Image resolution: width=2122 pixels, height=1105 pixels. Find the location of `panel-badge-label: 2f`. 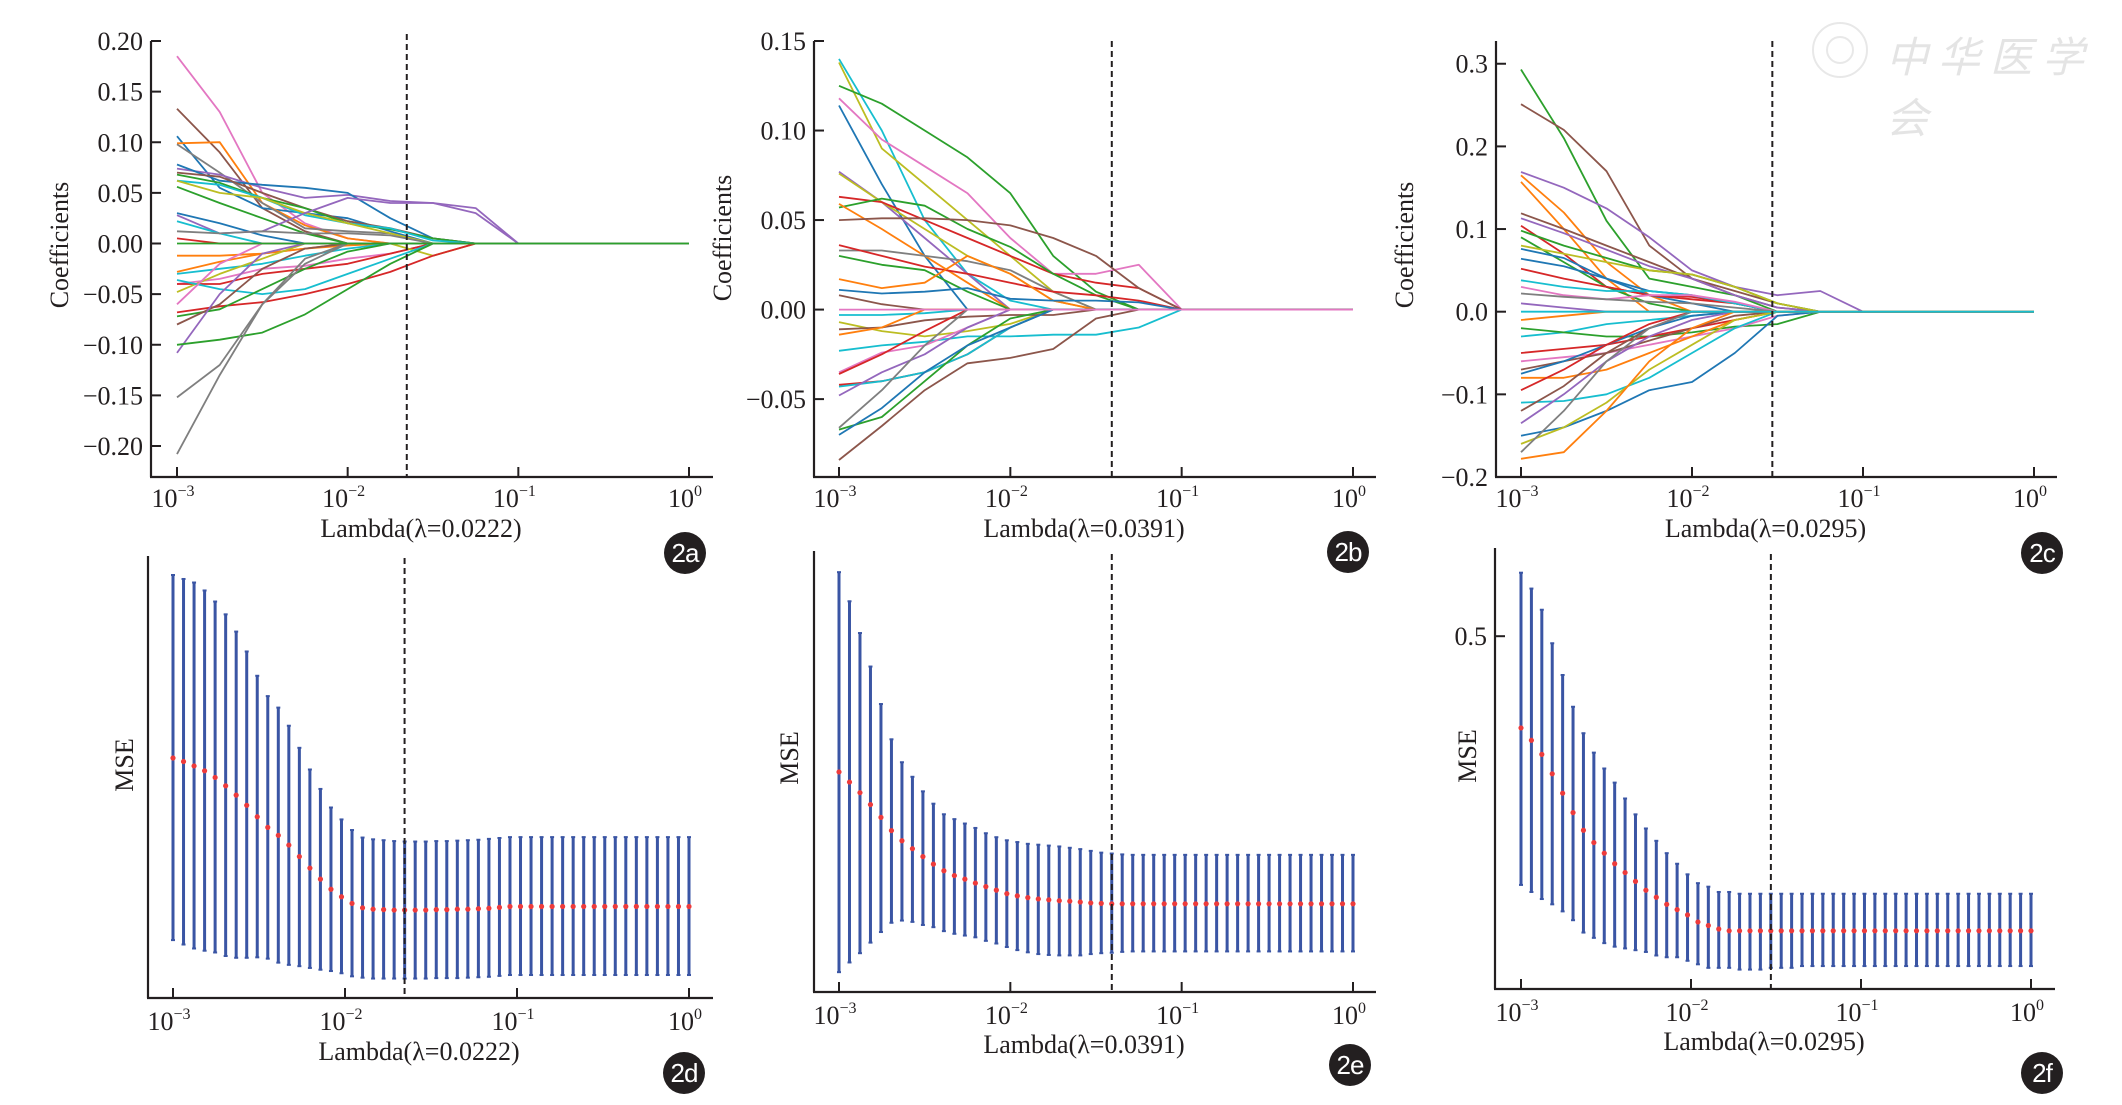

panel-badge-label: 2f is located at coordinates (2042, 1073).